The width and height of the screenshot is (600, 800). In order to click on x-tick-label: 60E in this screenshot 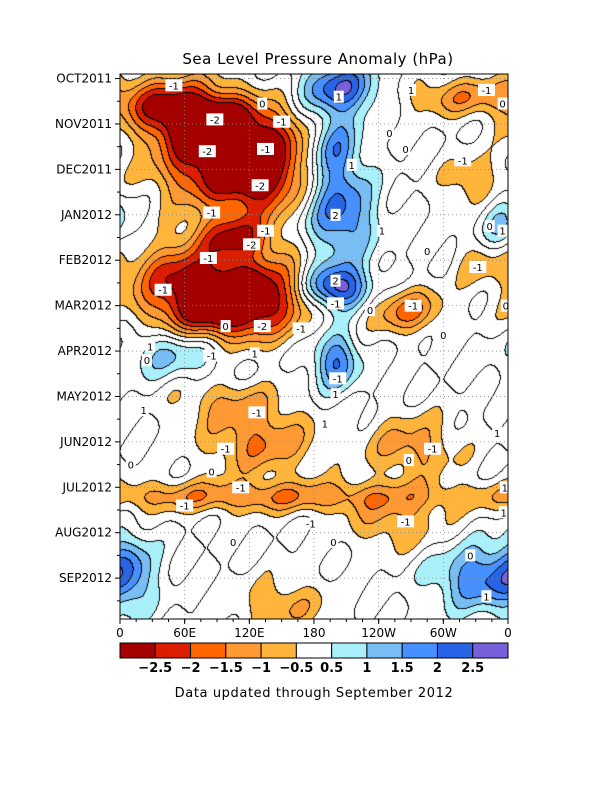, I will do `click(184, 633)`.